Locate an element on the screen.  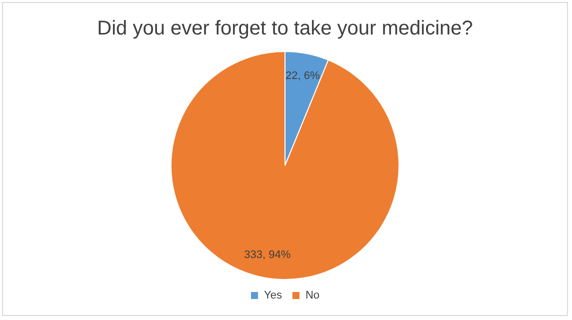
legend-label: Yes is located at coordinates (273, 296).